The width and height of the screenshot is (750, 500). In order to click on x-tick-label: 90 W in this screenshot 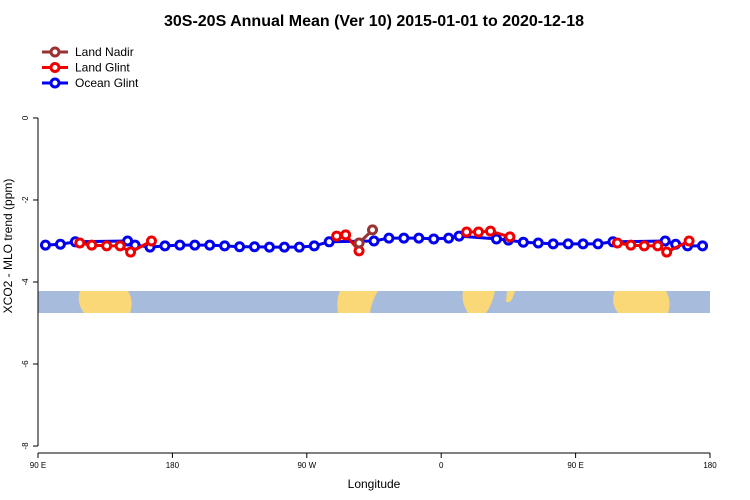, I will do `click(306, 465)`.